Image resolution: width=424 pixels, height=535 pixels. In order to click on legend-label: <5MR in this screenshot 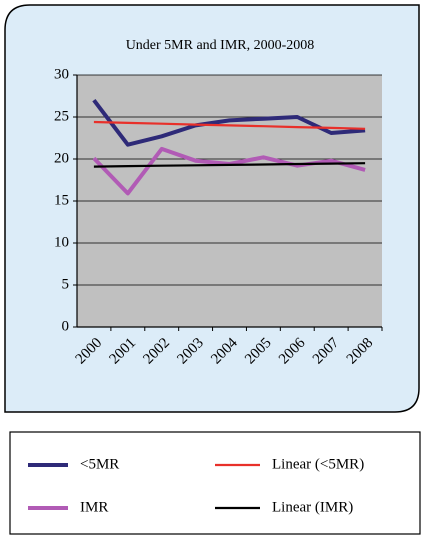, I will do `click(99, 464)`.